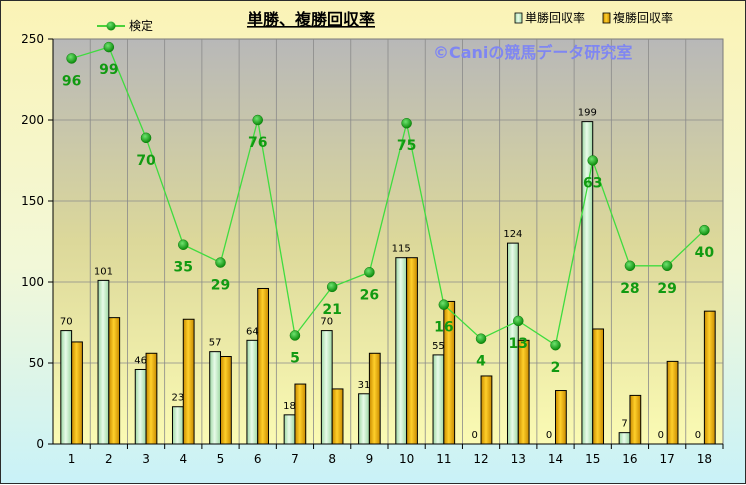 The height and width of the screenshot is (485, 746). Describe the element at coordinates (704, 459) in the screenshot. I see `x-tick-label: 18` at that location.